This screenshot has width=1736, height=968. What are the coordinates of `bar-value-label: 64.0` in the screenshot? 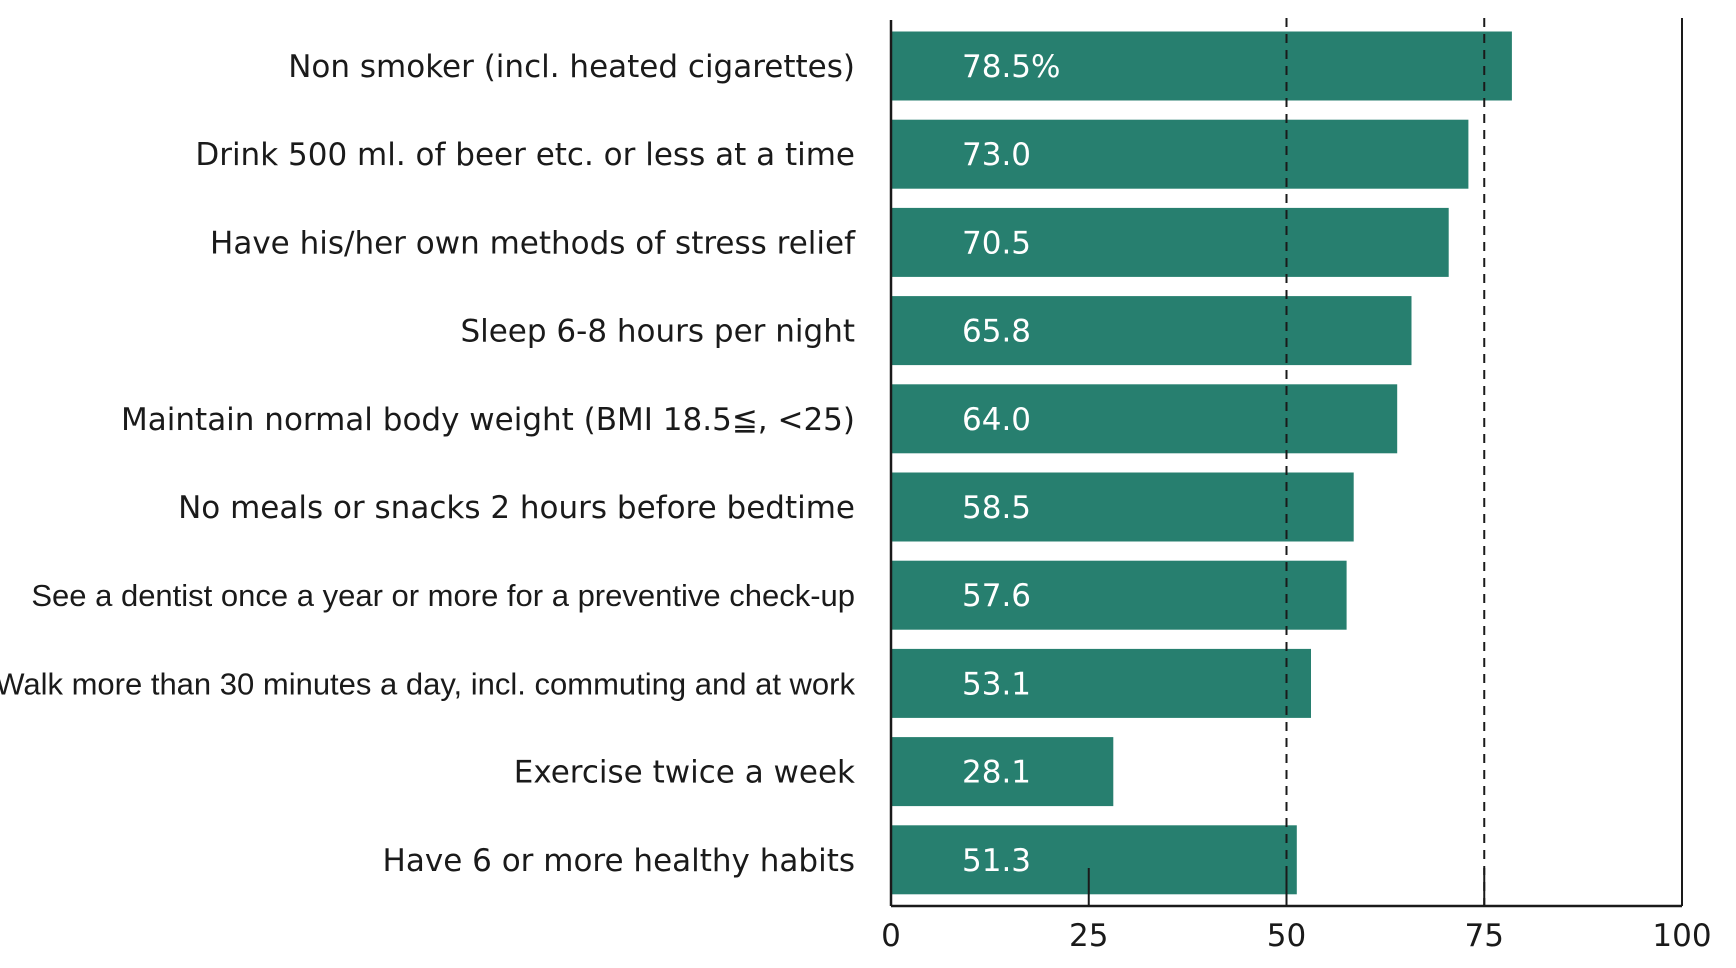 It's located at (996, 420).